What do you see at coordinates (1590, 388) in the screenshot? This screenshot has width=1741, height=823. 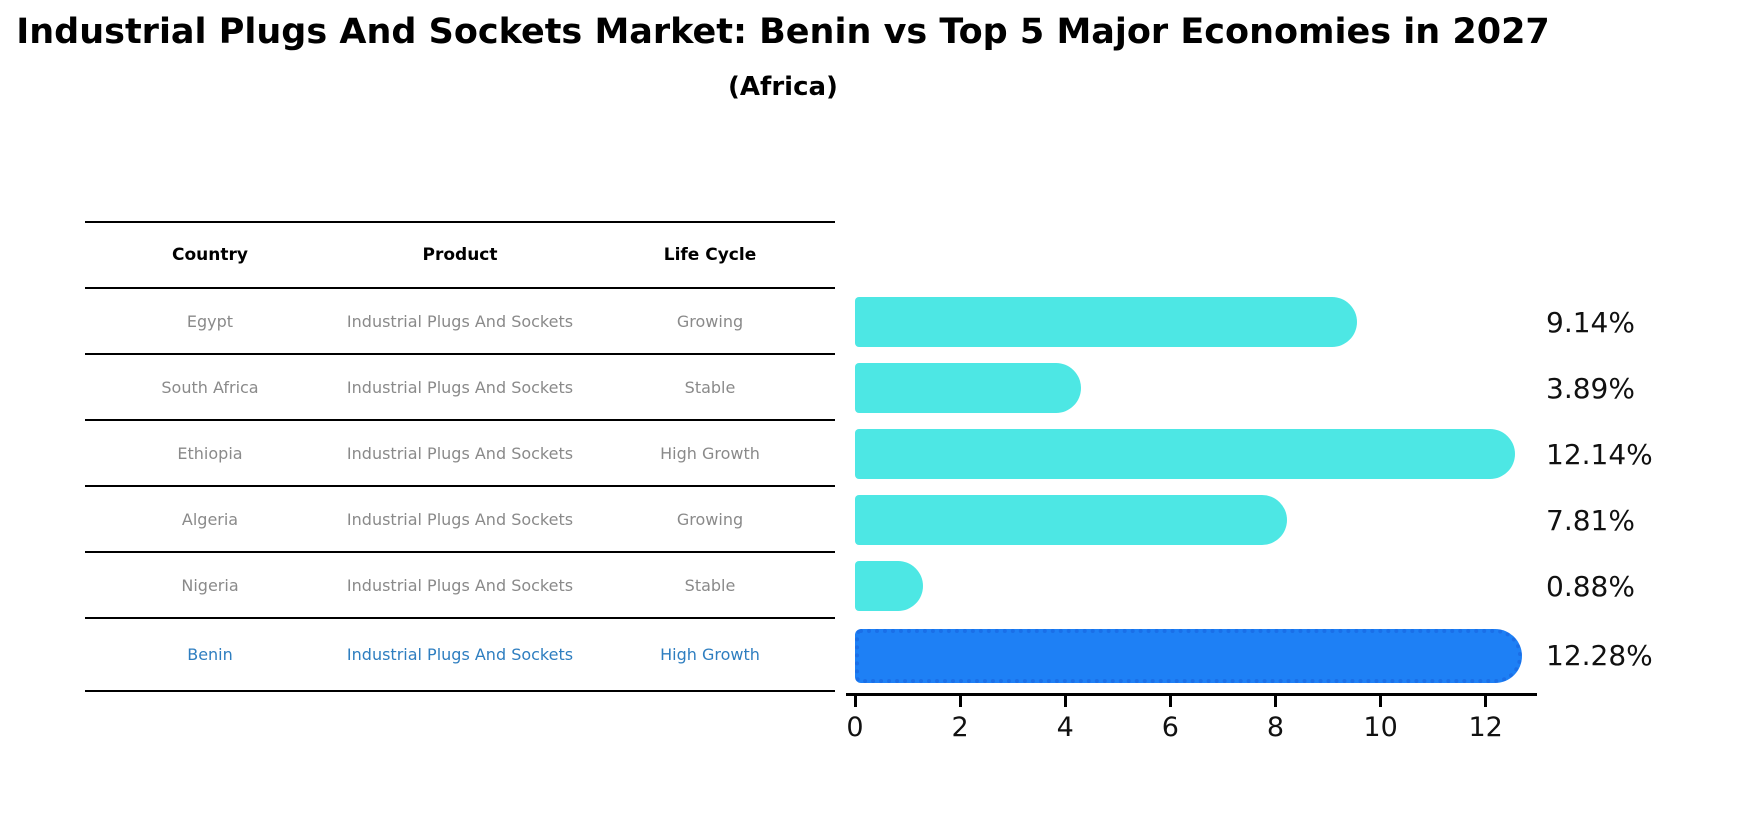 I see `bar-value-label: 3.89%` at bounding box center [1590, 388].